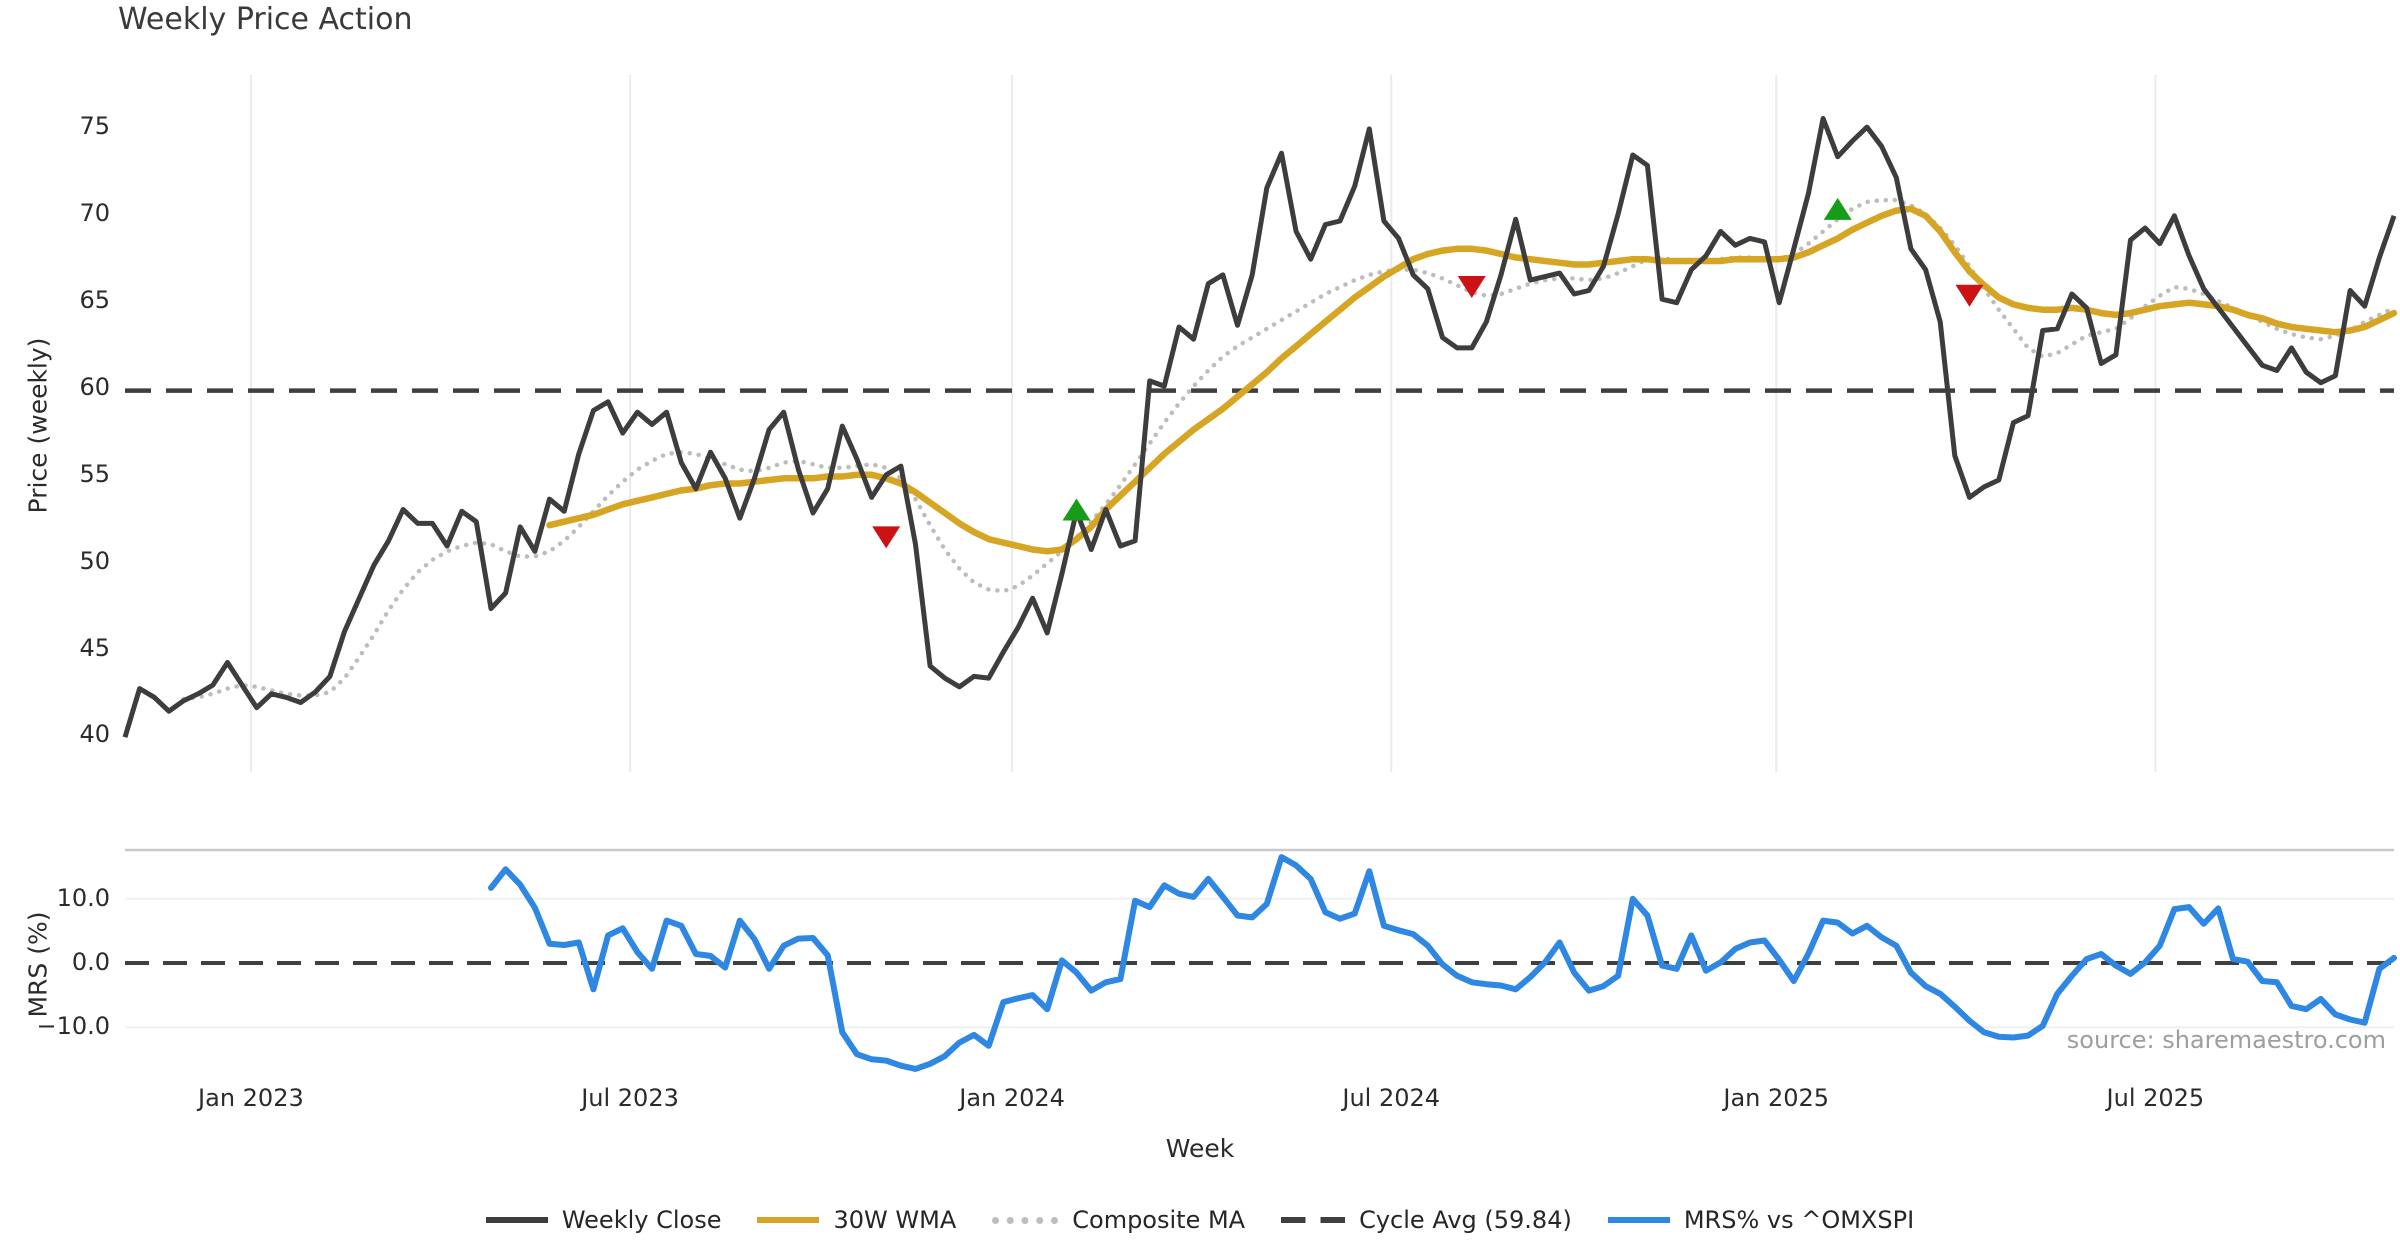 The image size is (2400, 1260). What do you see at coordinates (1799, 1220) in the screenshot?
I see `legend-label: MRS% vs ^OMXSPI` at bounding box center [1799, 1220].